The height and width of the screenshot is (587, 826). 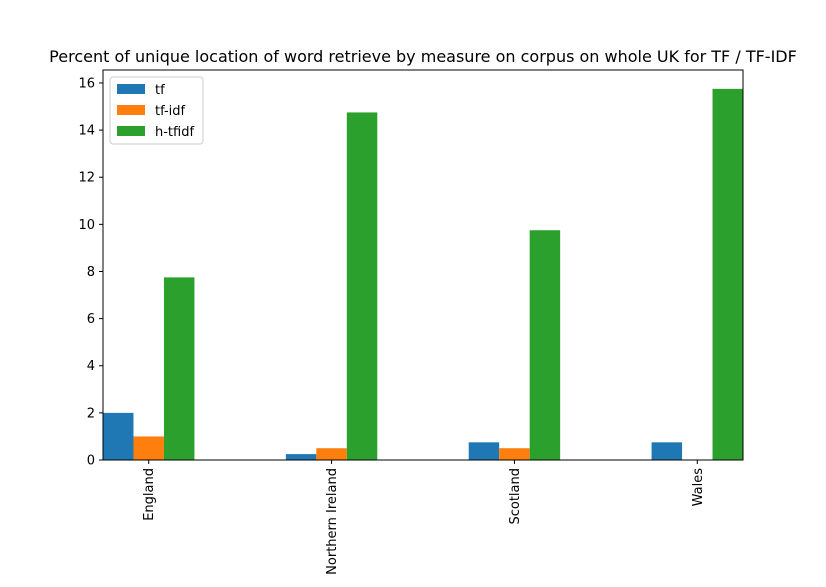 What do you see at coordinates (91, 366) in the screenshot?
I see `y-tick-label: 4` at bounding box center [91, 366].